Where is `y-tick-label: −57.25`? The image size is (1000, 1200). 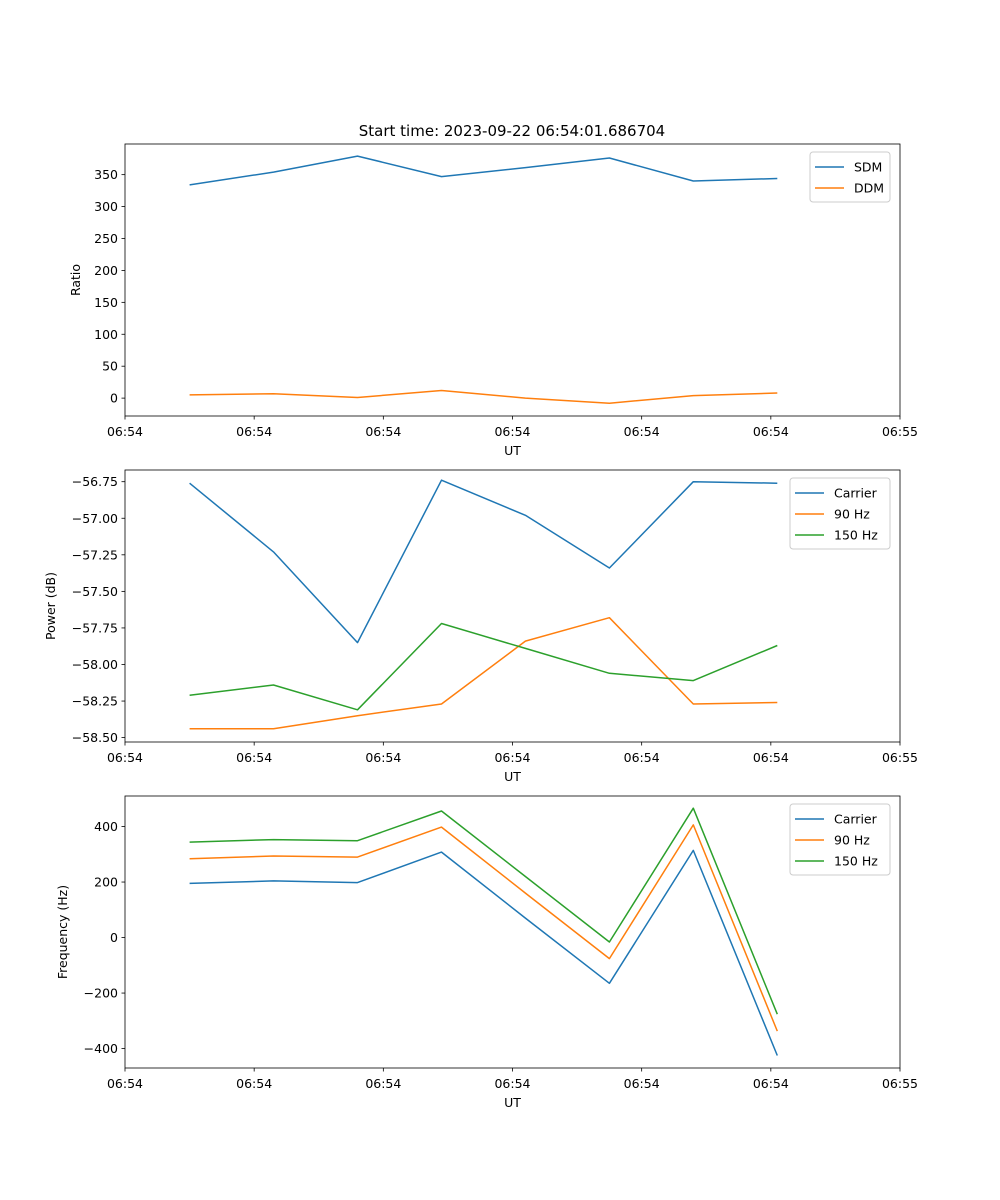
y-tick-label: −57.25 is located at coordinates (95, 554).